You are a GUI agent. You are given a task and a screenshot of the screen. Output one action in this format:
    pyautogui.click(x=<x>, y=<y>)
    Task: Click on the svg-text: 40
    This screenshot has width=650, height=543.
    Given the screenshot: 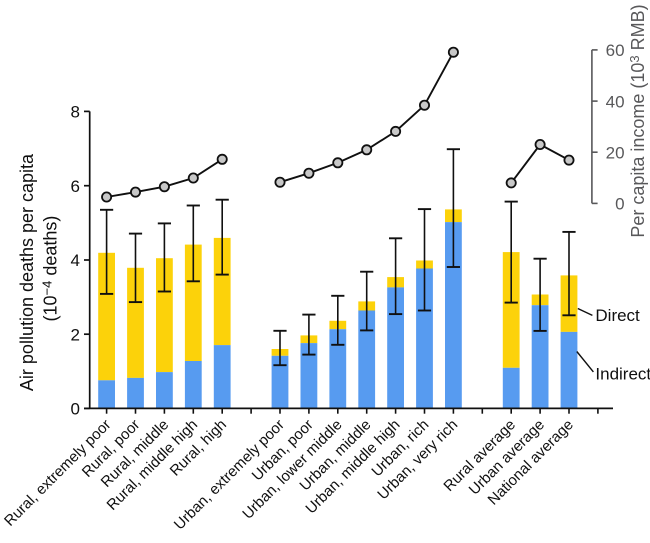 What is the action you would take?
    pyautogui.click(x=615, y=101)
    